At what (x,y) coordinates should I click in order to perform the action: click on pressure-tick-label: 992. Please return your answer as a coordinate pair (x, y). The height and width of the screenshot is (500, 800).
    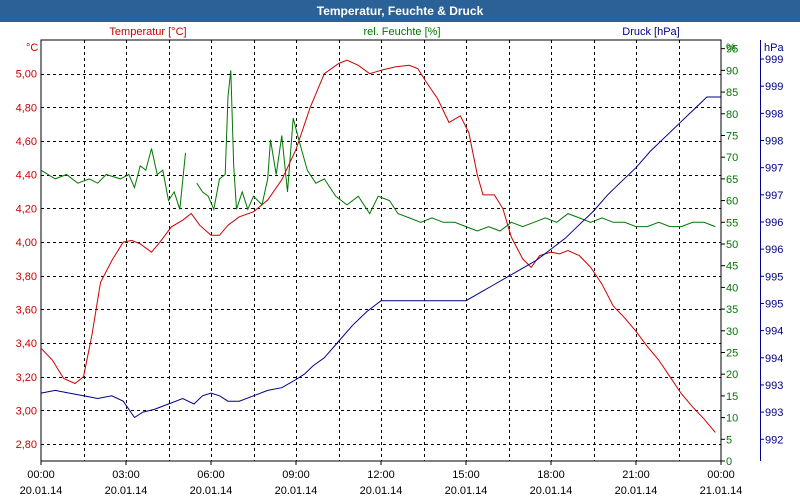
    Looking at the image, I should click on (774, 440).